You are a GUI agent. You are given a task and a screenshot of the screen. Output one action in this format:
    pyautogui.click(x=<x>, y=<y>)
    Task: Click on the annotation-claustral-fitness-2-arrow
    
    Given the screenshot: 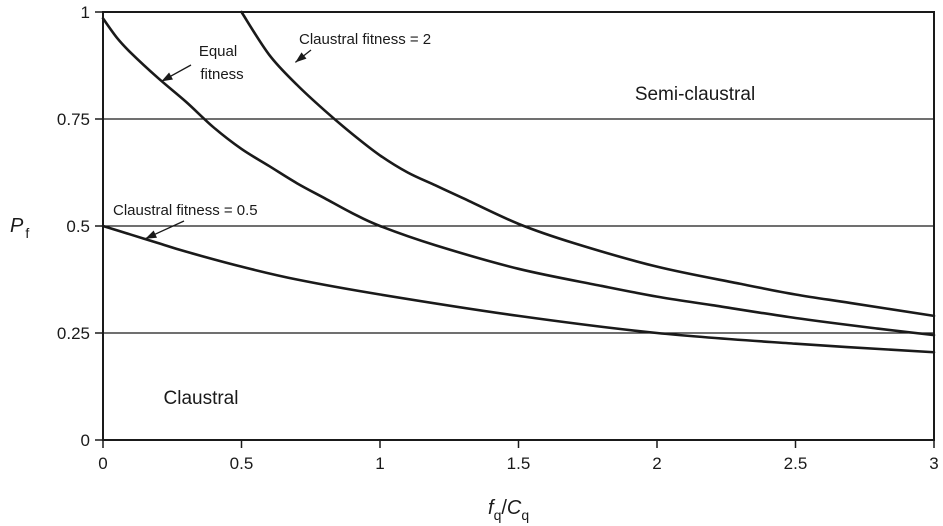 What is the action you would take?
    pyautogui.click(x=303, y=56)
    